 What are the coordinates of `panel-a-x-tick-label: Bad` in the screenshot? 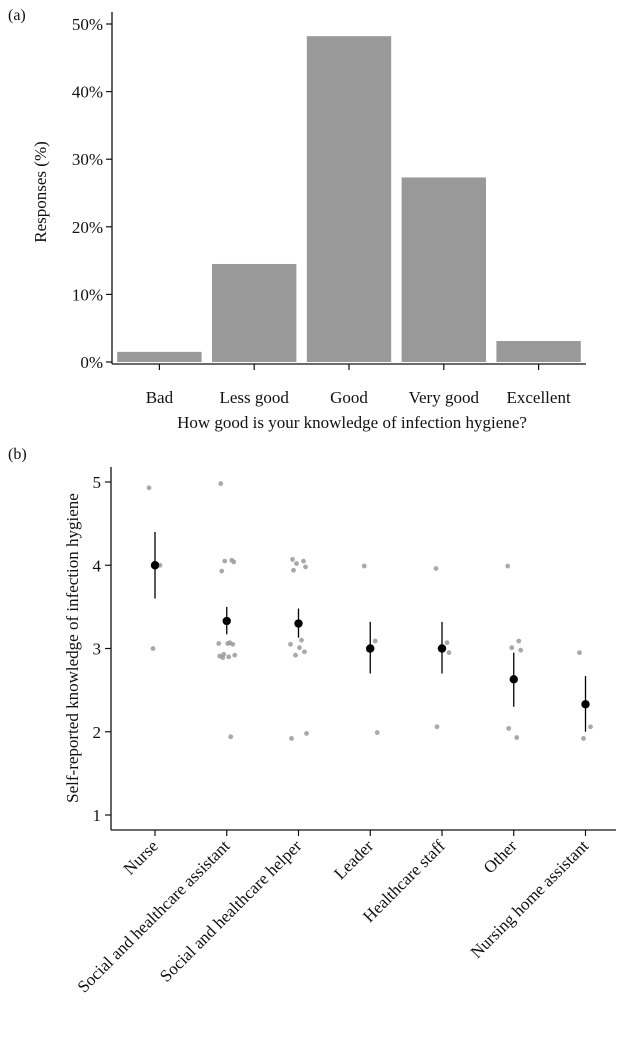 It's located at (160, 397).